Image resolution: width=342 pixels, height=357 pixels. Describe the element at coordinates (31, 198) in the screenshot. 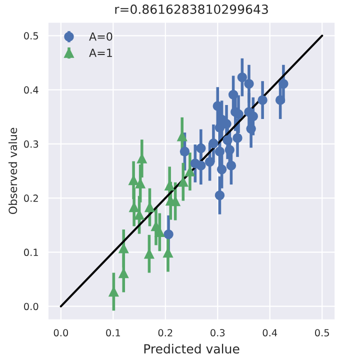

I see `y-tick-label: 0.2` at that location.